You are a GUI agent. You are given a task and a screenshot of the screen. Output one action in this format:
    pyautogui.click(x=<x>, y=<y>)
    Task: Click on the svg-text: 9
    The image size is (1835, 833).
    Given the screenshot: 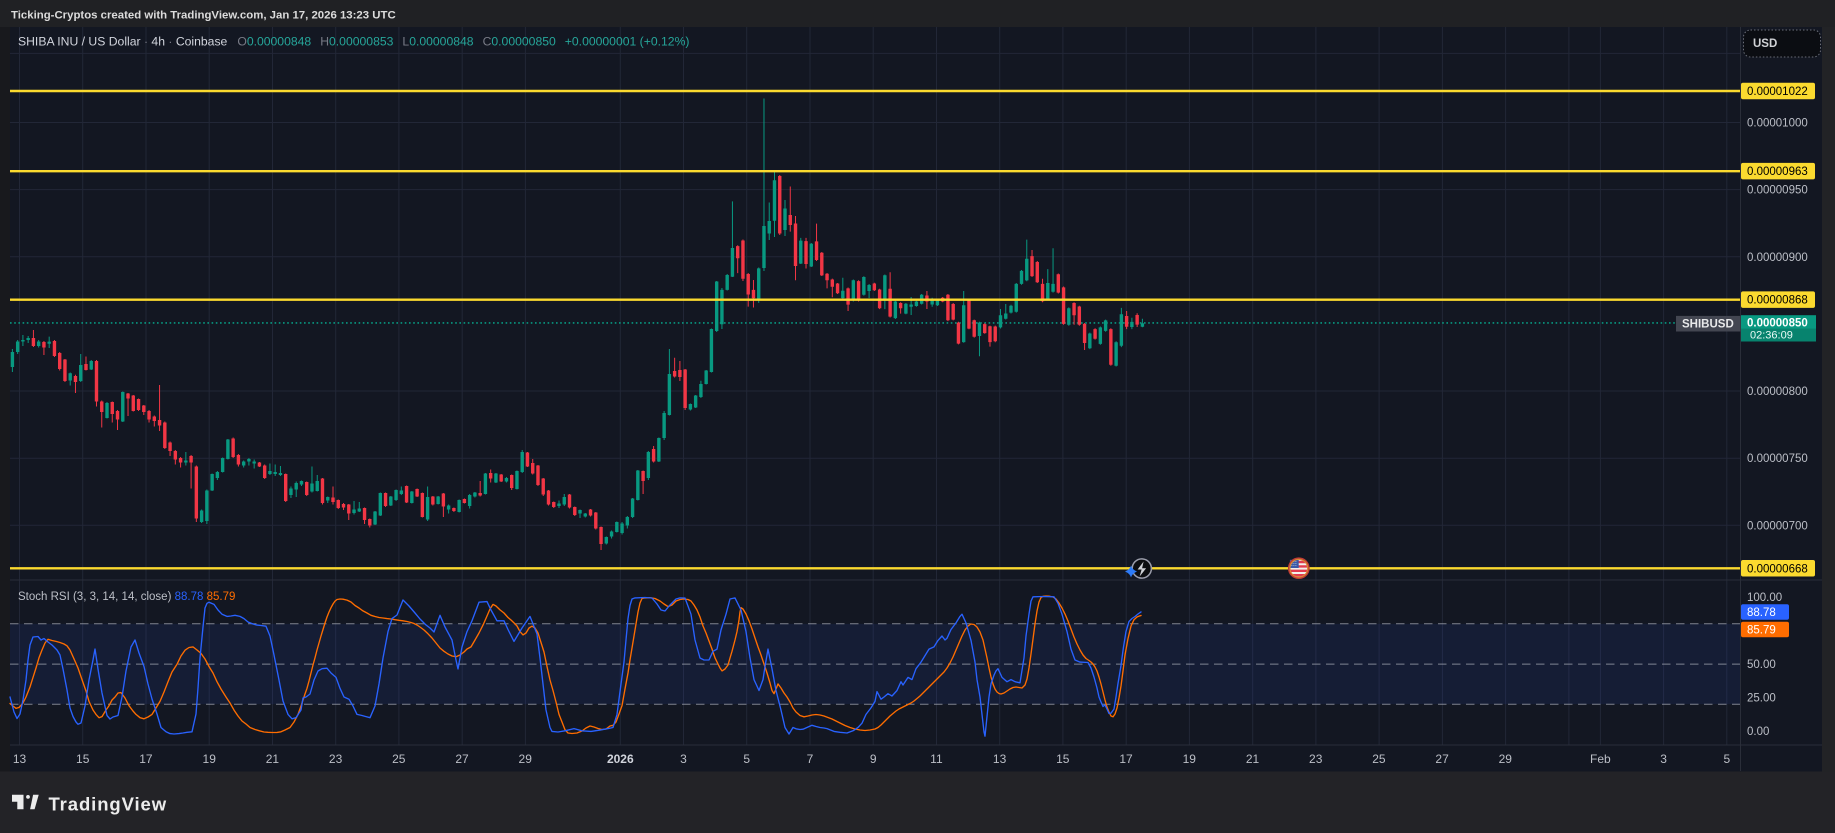 What is the action you would take?
    pyautogui.click(x=873, y=759)
    